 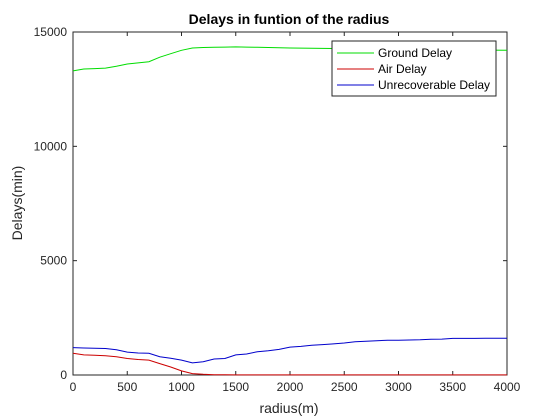 What do you see at coordinates (452, 387) in the screenshot?
I see `x-tick-label: 3500` at bounding box center [452, 387].